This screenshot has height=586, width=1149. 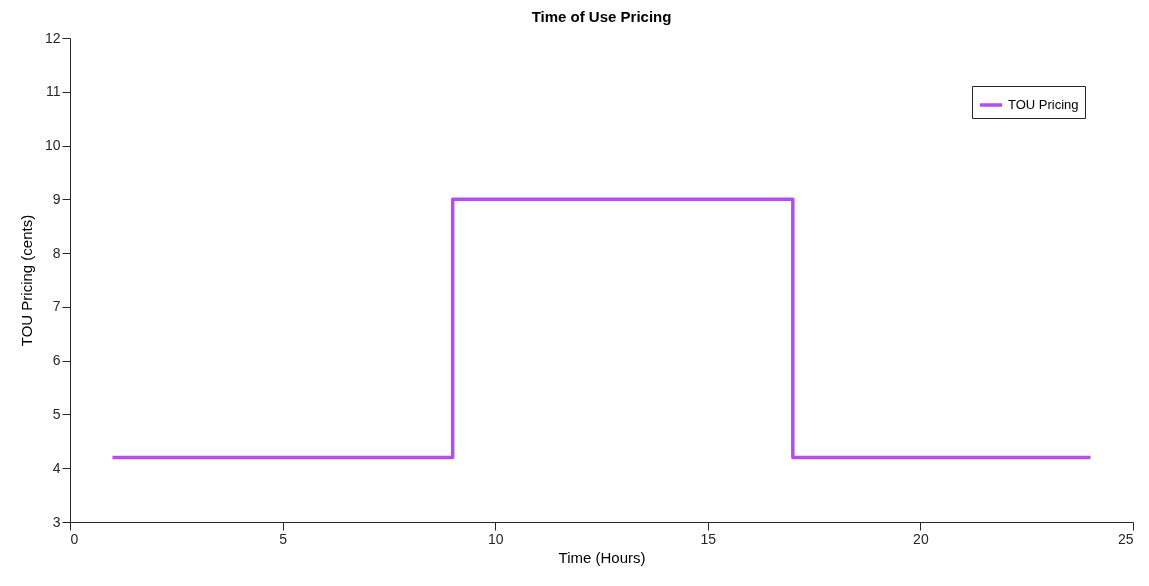 I want to click on x-tick-label: 25, so click(x=1125, y=538).